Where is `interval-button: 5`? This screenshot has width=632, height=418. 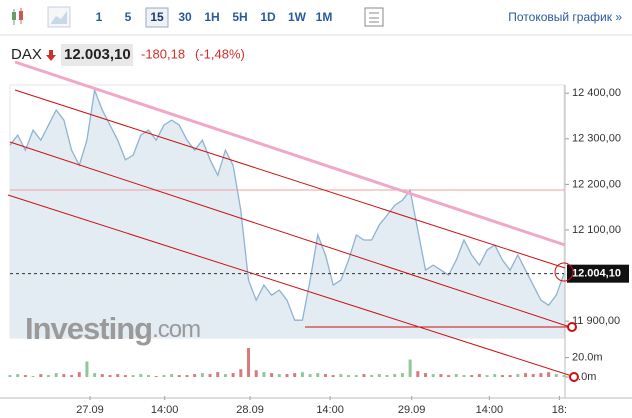
interval-button: 5 is located at coordinates (128, 17).